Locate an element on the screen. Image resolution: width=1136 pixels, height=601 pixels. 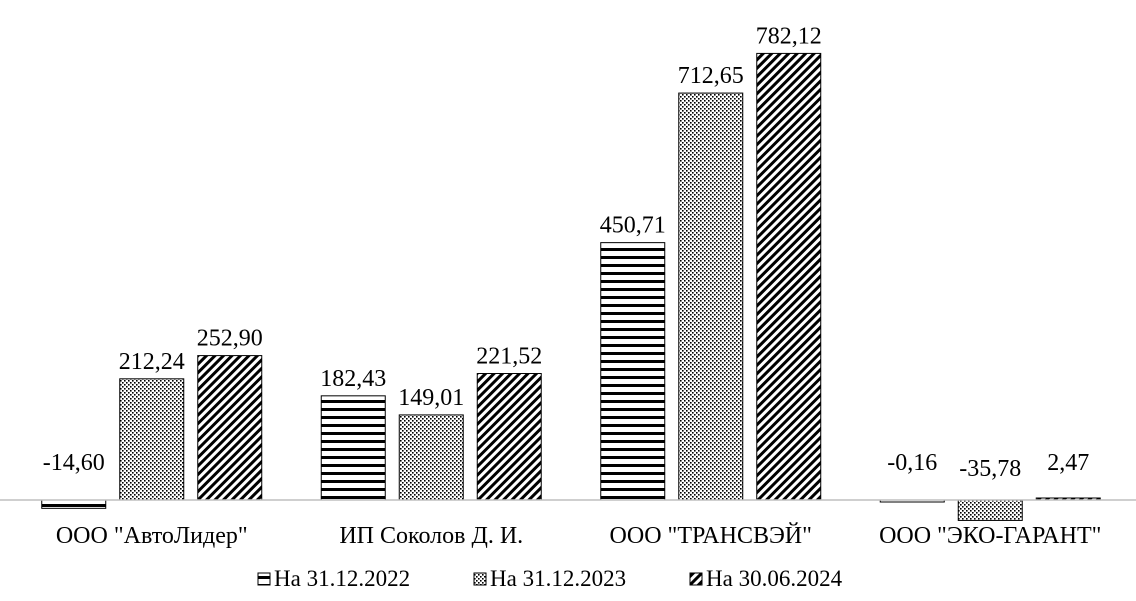
data-label-2-3: 712,65 is located at coordinates (711, 76).